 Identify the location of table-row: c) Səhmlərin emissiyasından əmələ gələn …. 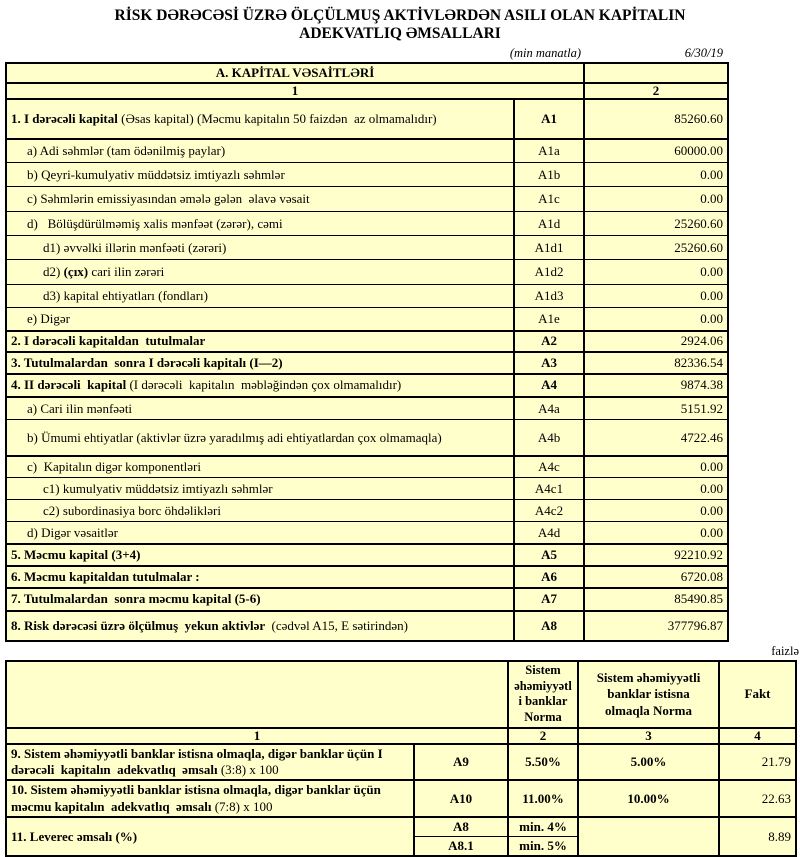
(367, 199).